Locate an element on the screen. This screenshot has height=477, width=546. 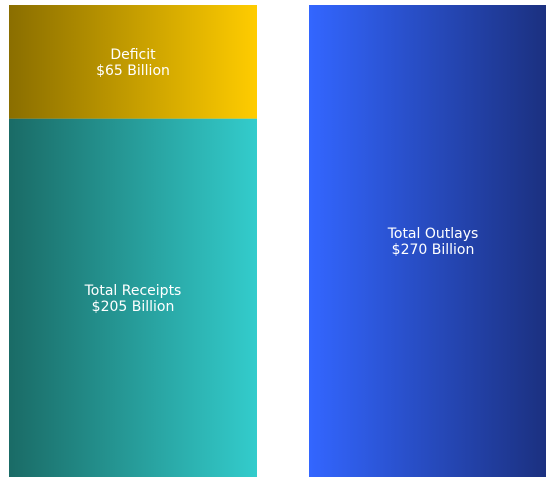
bar-label-1-0: Total Outlays $270 Billion is located at coordinates (433, 242).